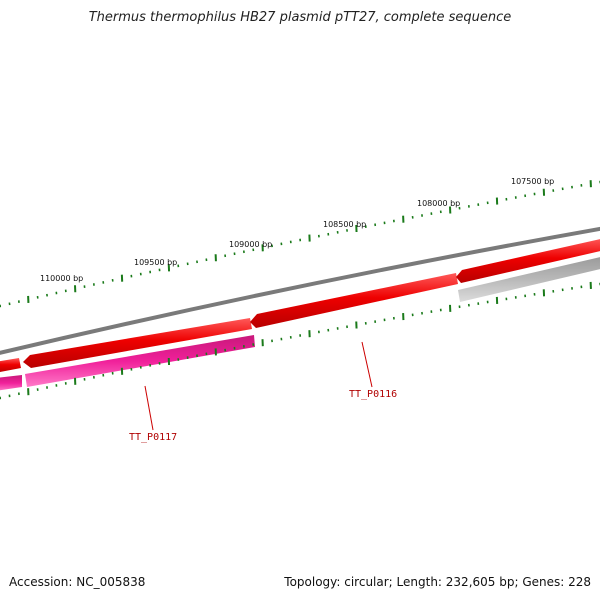  What do you see at coordinates (61, 278) in the screenshot?
I see `scale-label-110000: 110000 bp` at bounding box center [61, 278].